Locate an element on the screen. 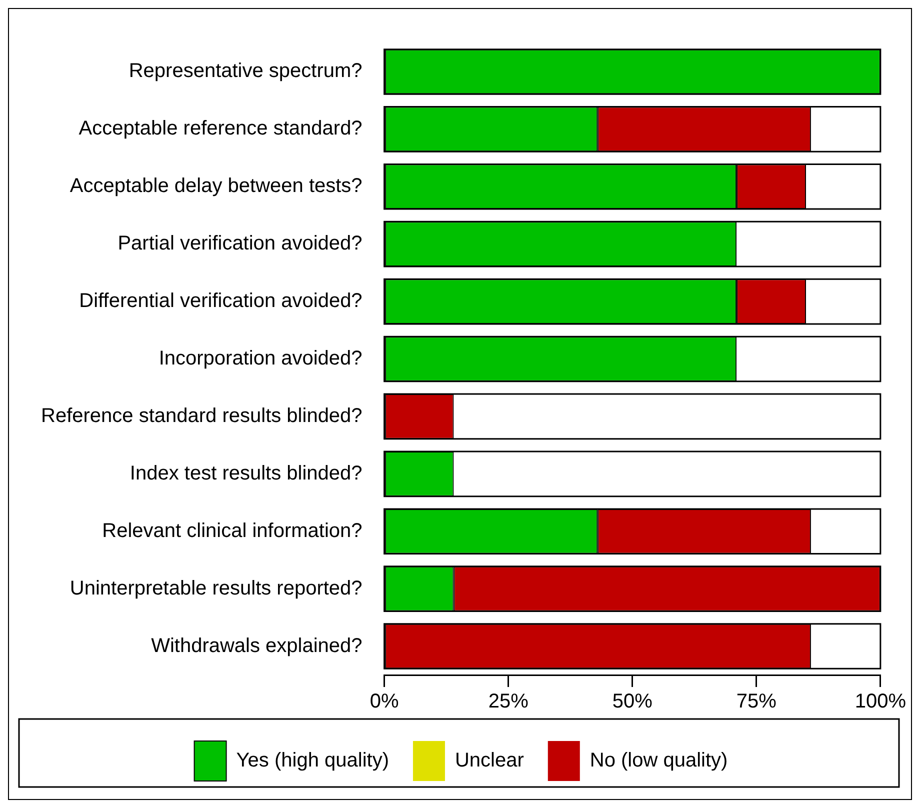 The height and width of the screenshot is (810, 922). y-tick-label: Differential verification avoided? is located at coordinates (220, 301).